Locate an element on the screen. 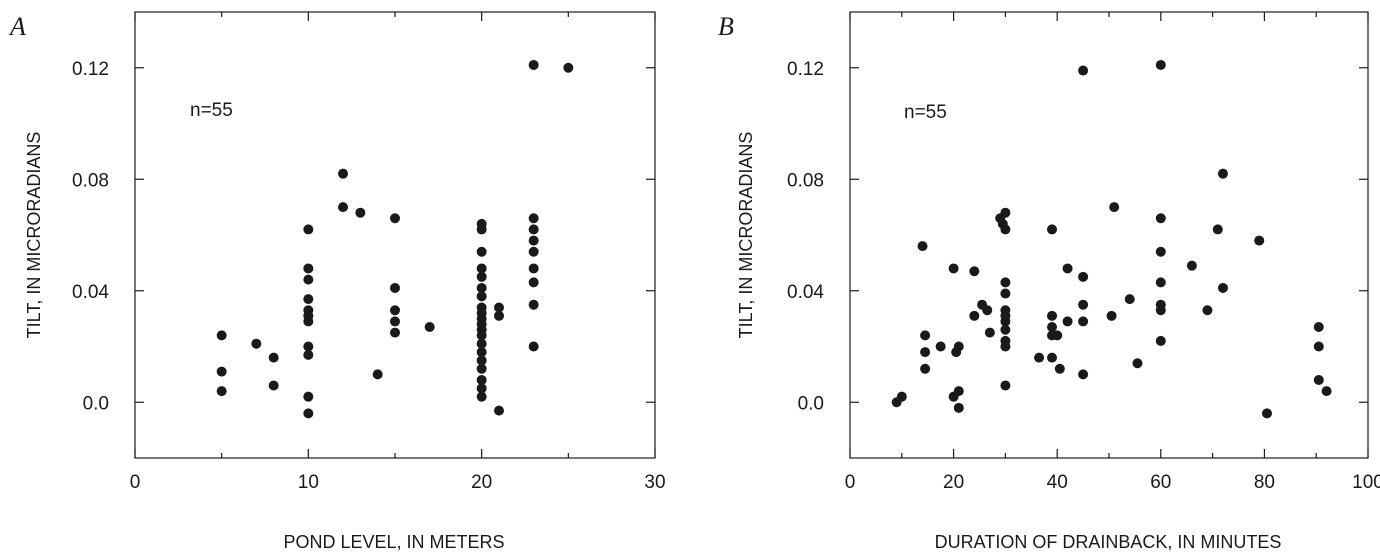 Image resolution: width=1380 pixels, height=557 pixels. panel-label: B is located at coordinates (726, 26).